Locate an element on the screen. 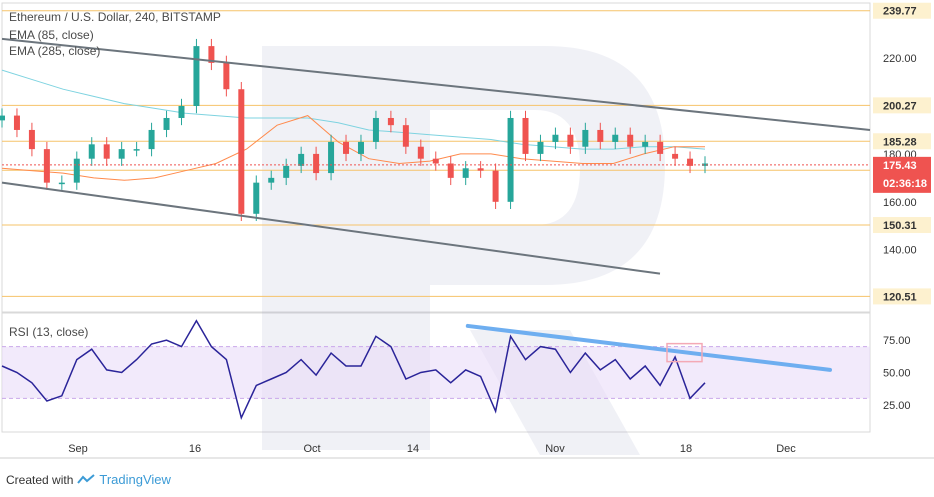 Image resolution: width=934 pixels, height=497 pixels. price-tag is located at coordinates (902, 174).